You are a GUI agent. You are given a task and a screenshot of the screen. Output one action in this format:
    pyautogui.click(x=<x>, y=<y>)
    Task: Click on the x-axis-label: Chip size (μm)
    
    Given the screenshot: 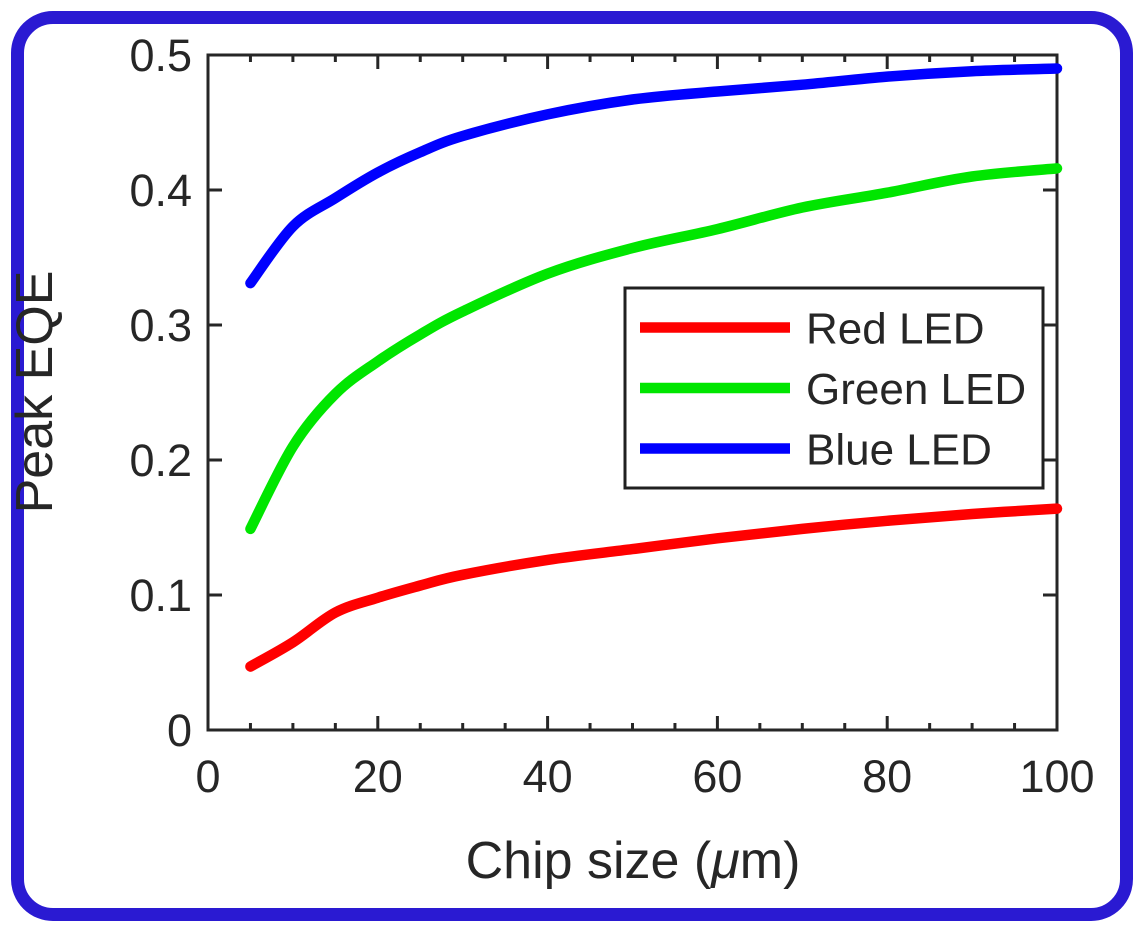 What is the action you would take?
    pyautogui.click(x=633, y=861)
    